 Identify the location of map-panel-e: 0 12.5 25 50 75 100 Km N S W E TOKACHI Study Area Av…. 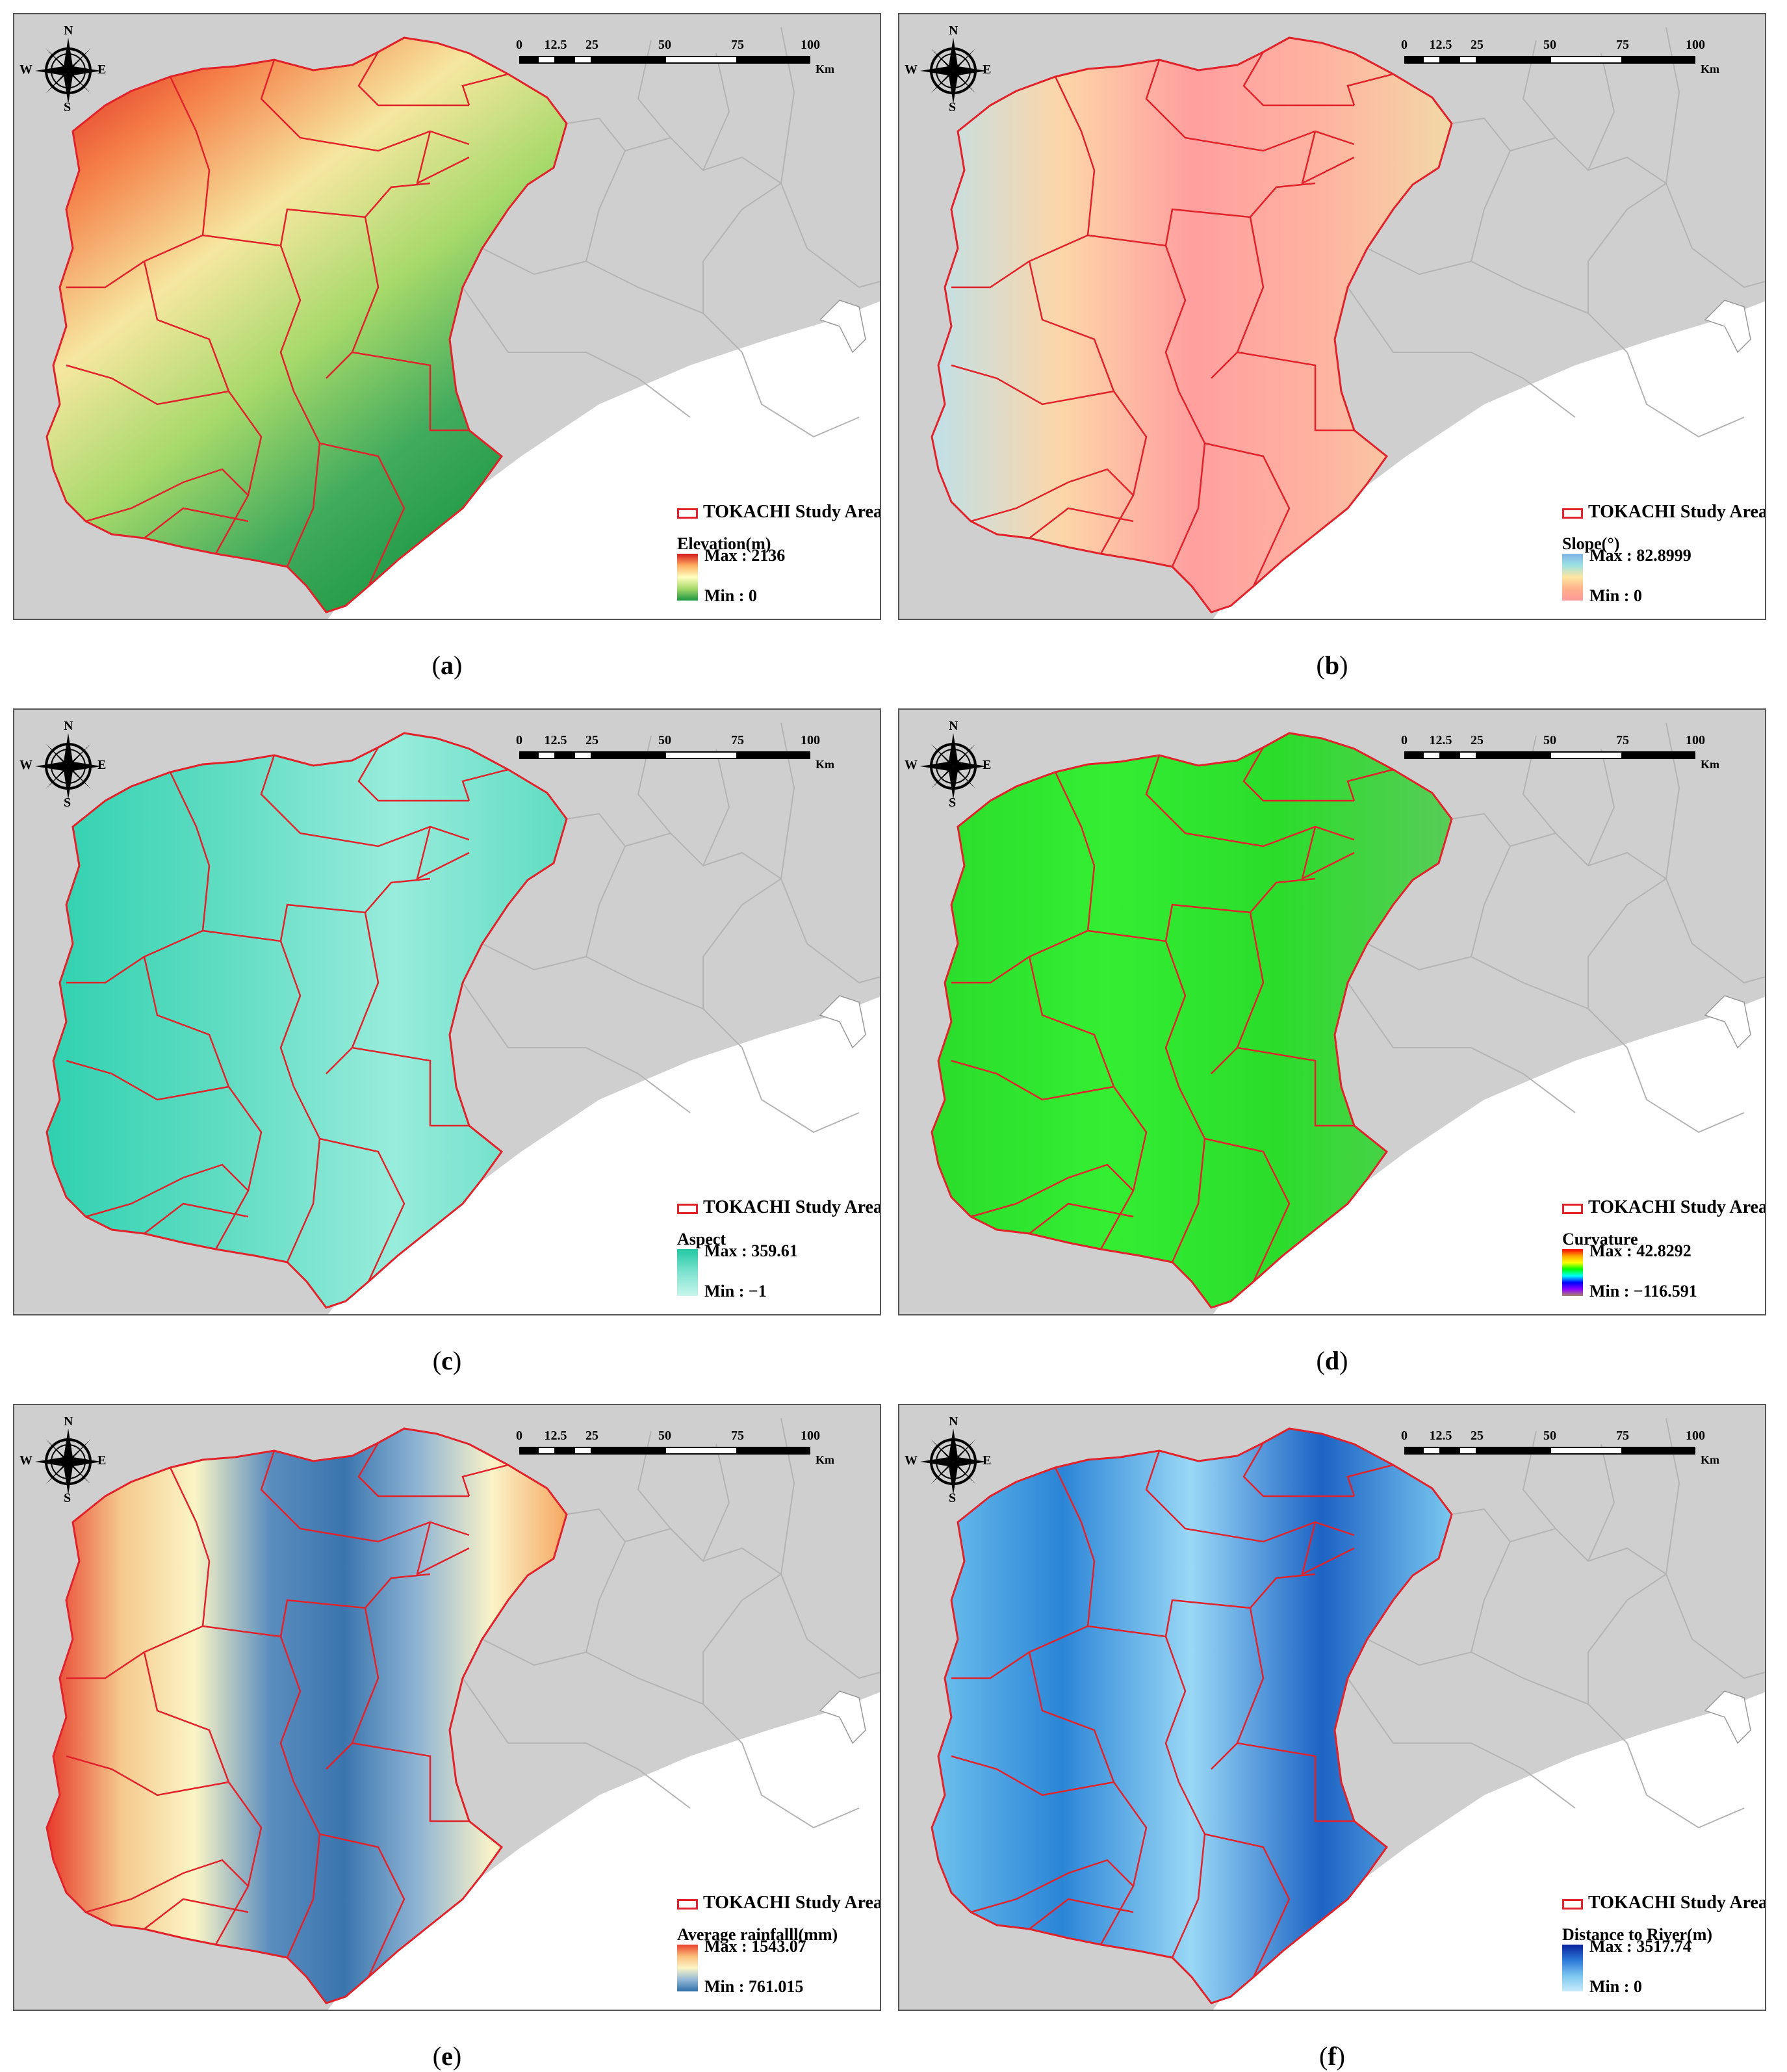
(447, 1707).